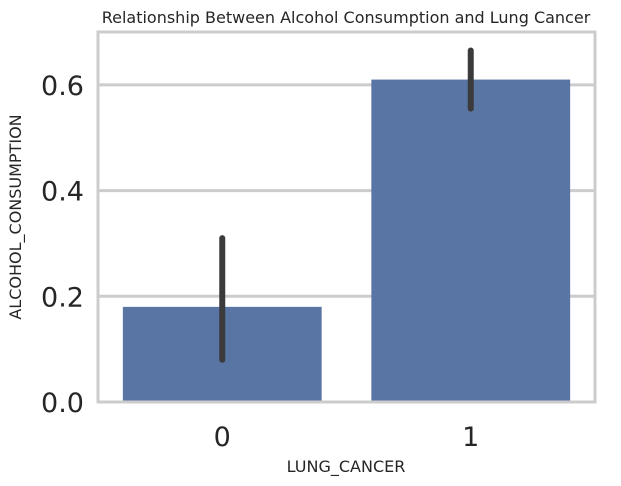  What do you see at coordinates (470, 437) in the screenshot?
I see `x-tick-label: 1` at bounding box center [470, 437].